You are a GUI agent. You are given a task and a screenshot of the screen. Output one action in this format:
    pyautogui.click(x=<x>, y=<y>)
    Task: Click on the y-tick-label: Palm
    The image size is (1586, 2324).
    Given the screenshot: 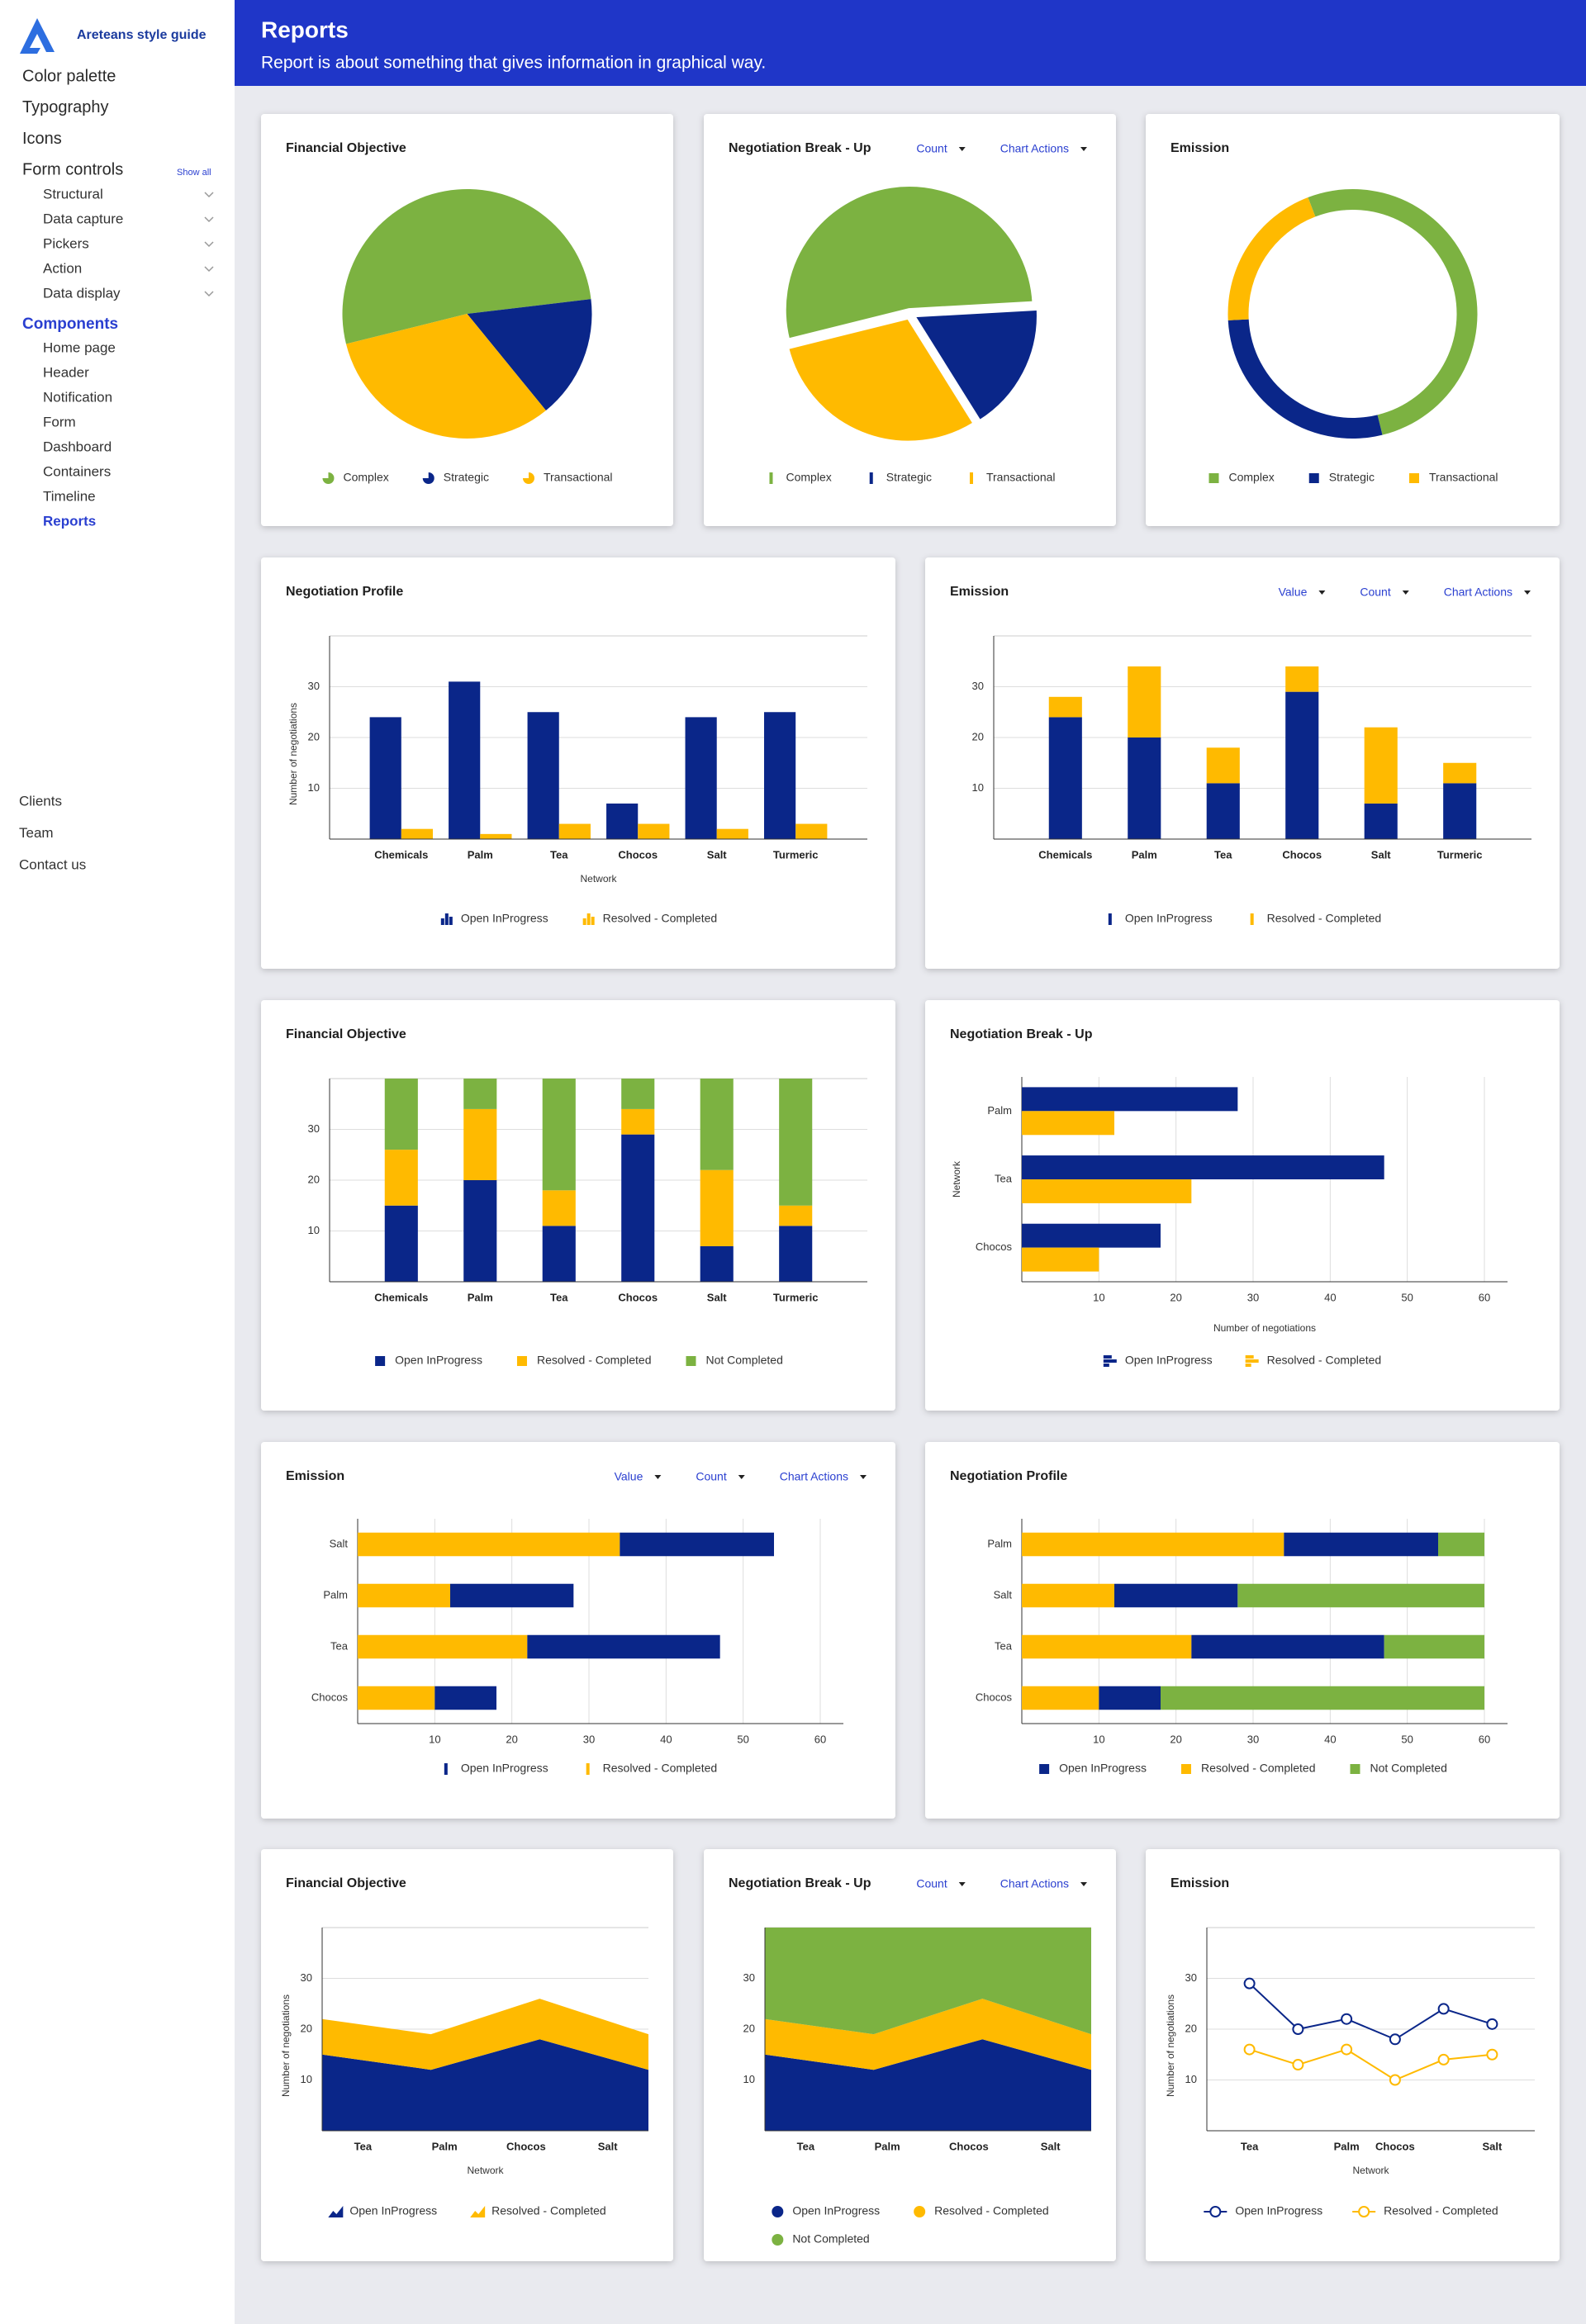 What is the action you would take?
    pyautogui.click(x=335, y=1594)
    